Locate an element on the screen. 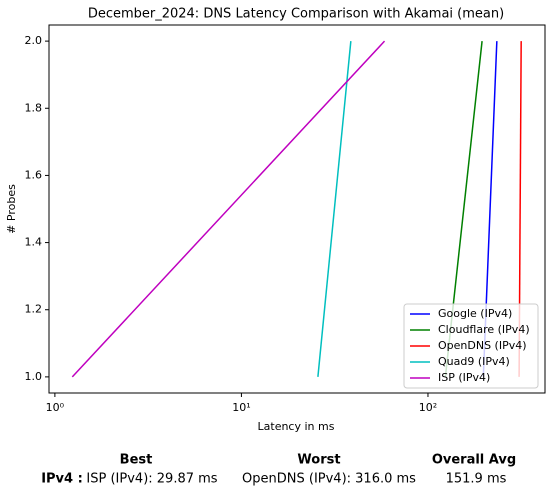  legend-label: ISP (IPv4) is located at coordinates (464, 377).